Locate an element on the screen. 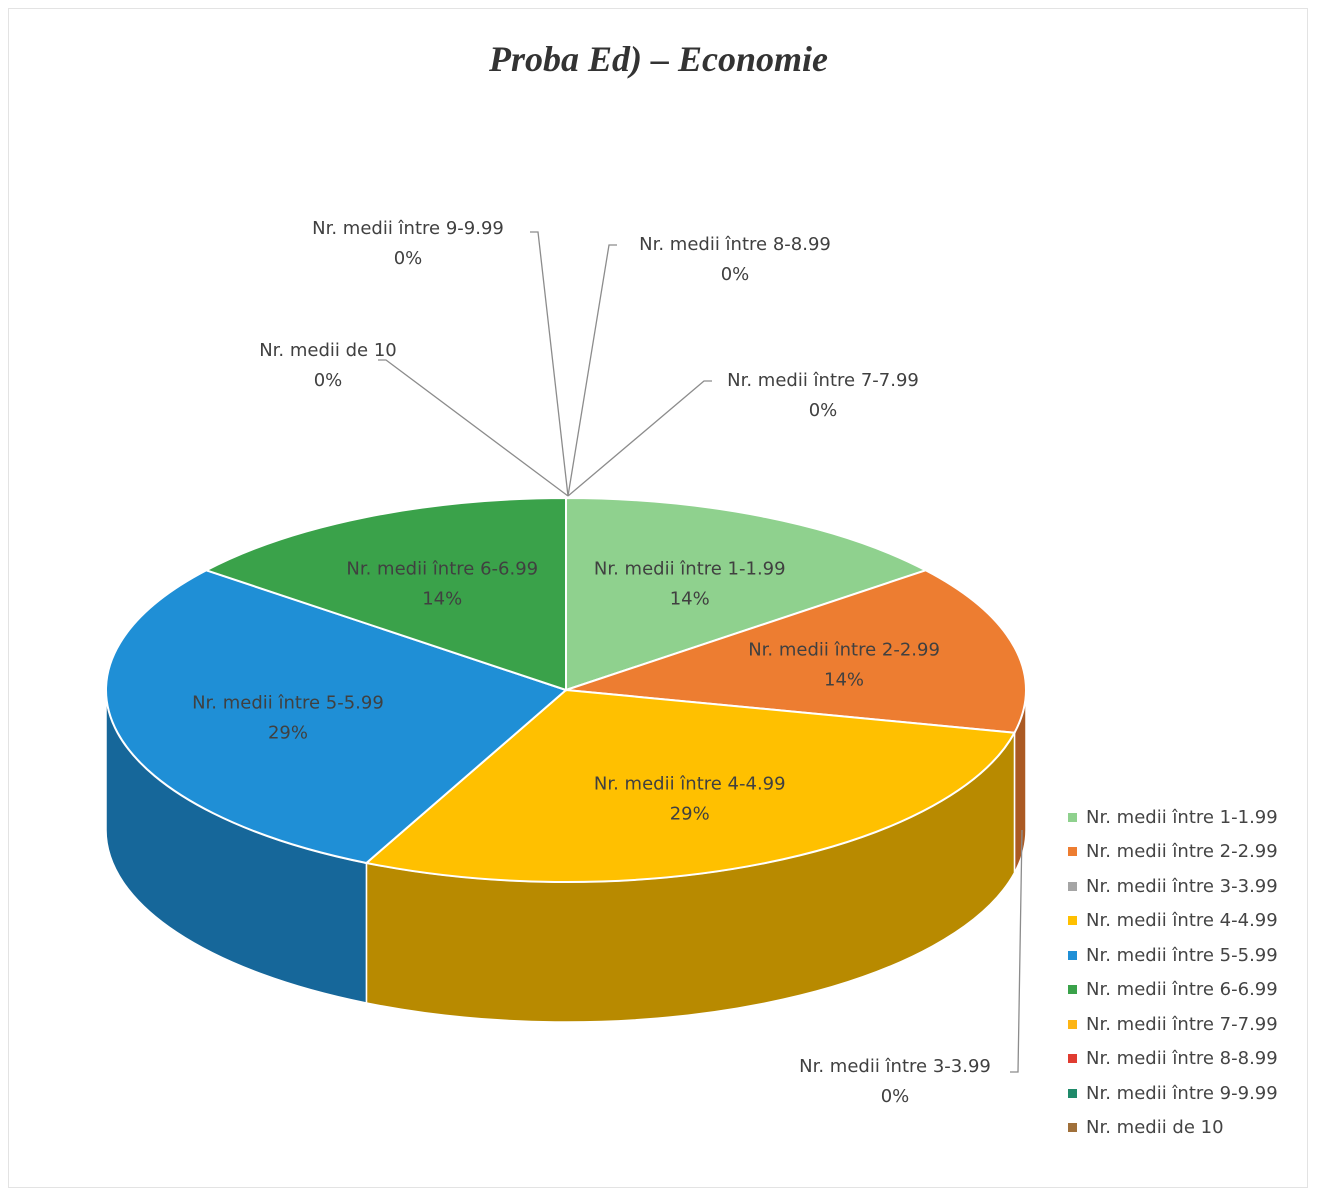  data-label-10: Nr. medii de 10 is located at coordinates (328, 350).